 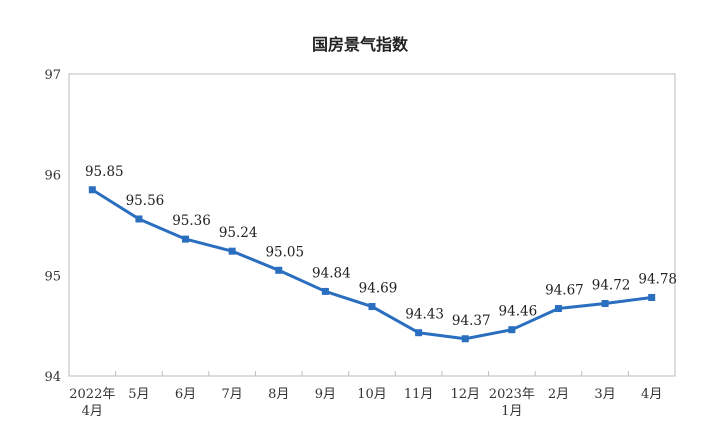 I want to click on data-label: 95.05, so click(x=284, y=252).